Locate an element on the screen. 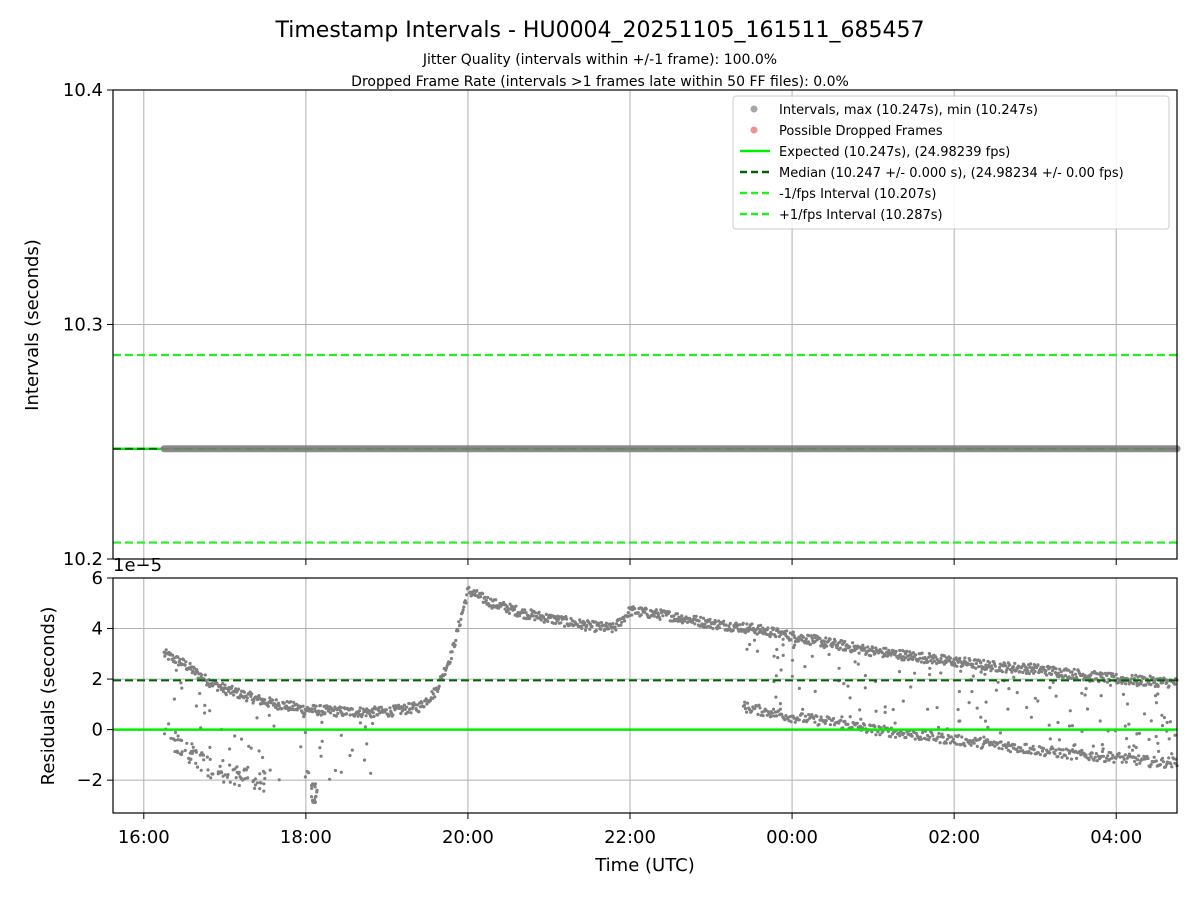 The height and width of the screenshot is (900, 1200). intervals-y-tick-label: 10.2 is located at coordinates (83, 559).